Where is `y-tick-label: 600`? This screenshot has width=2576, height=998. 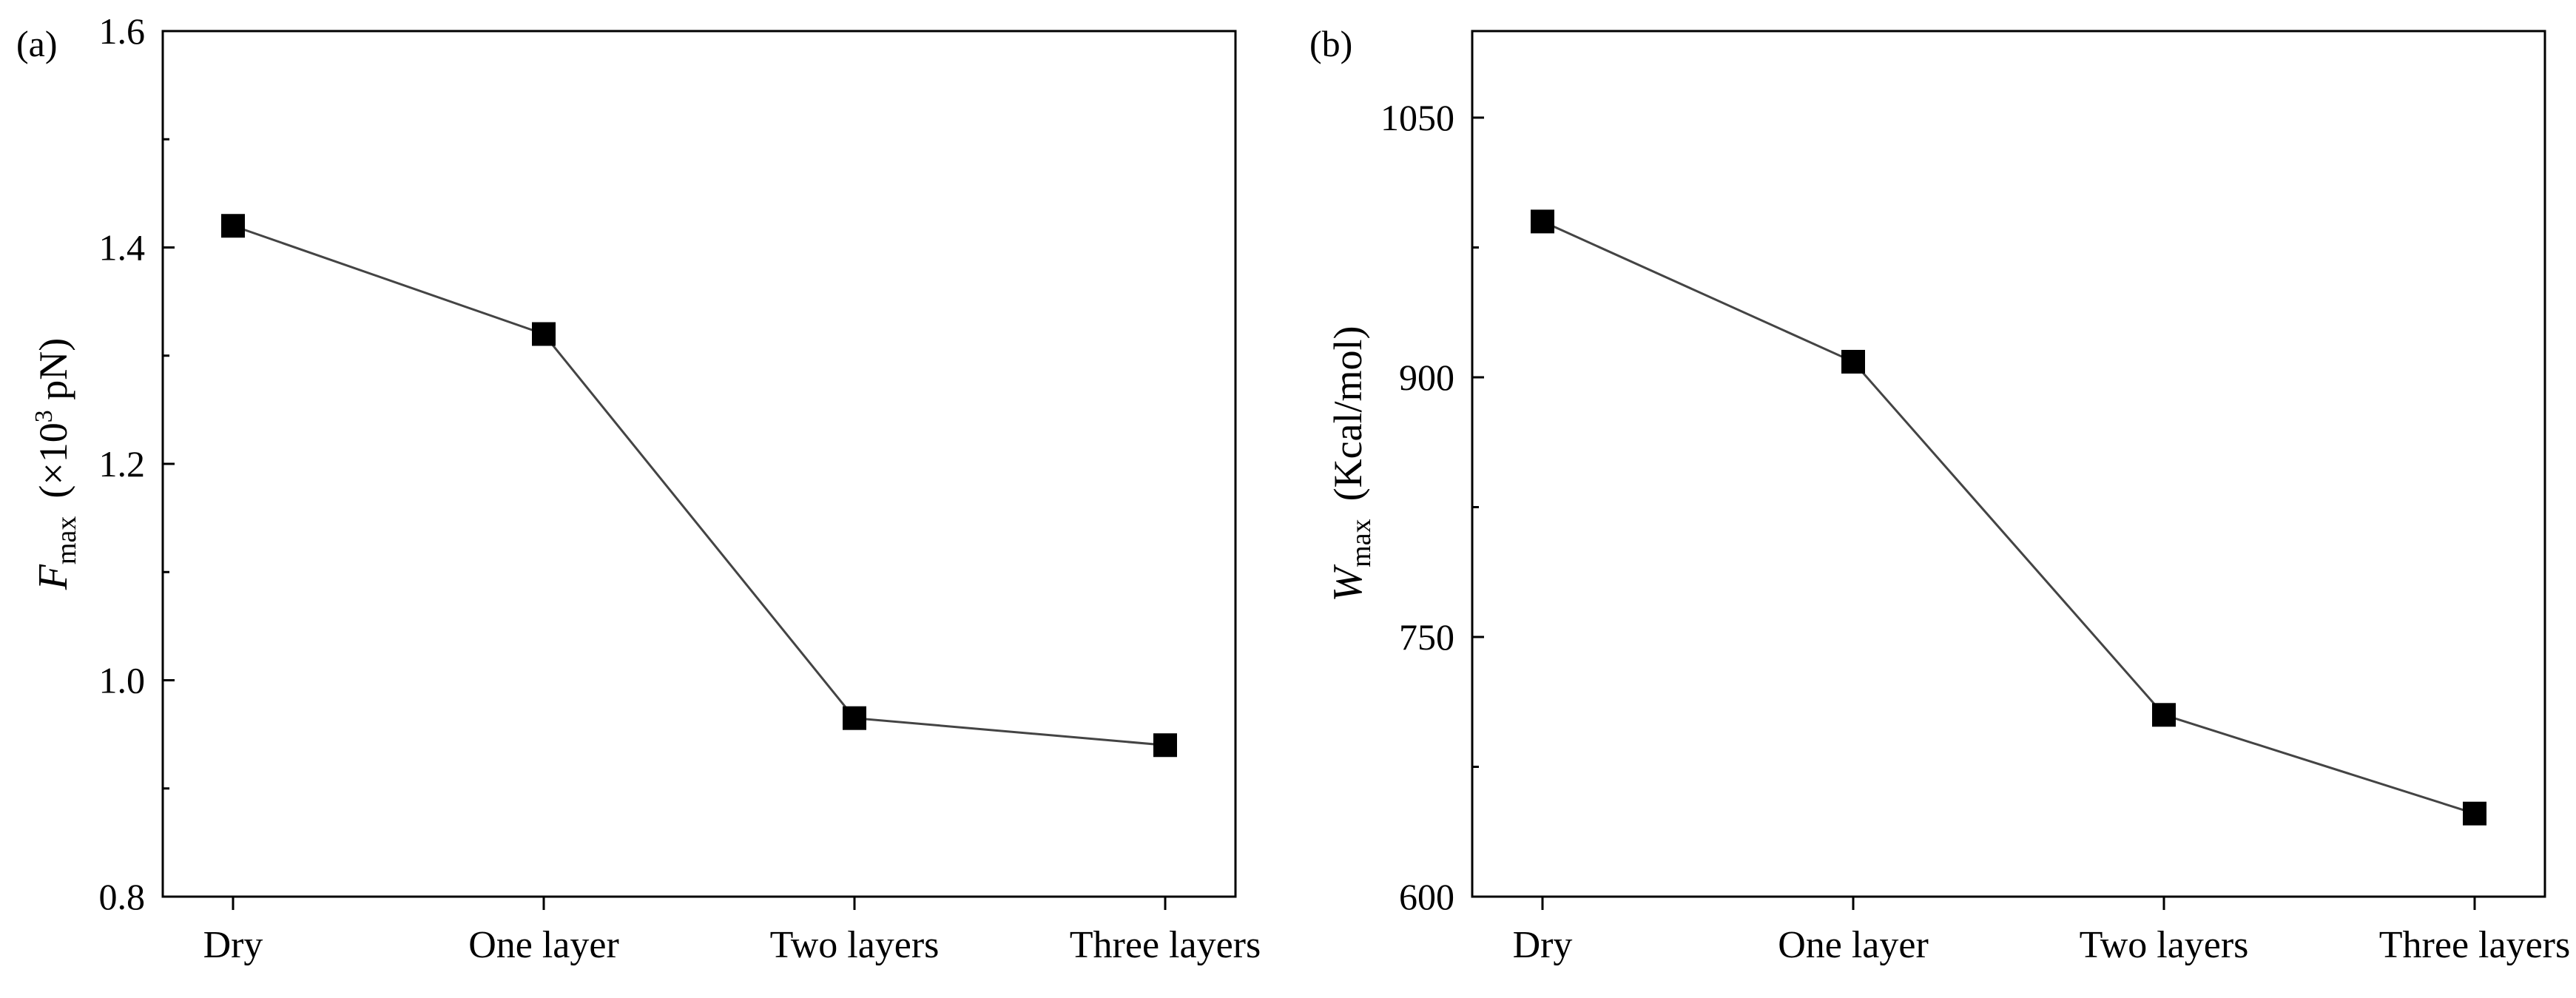 y-tick-label: 600 is located at coordinates (1426, 897).